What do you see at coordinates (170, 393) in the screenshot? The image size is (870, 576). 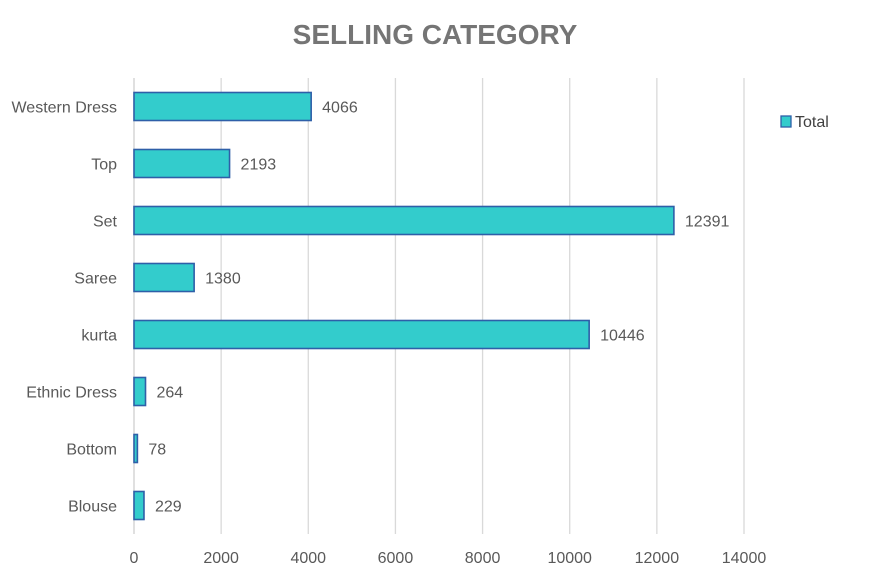 I see `data-label: 264` at bounding box center [170, 393].